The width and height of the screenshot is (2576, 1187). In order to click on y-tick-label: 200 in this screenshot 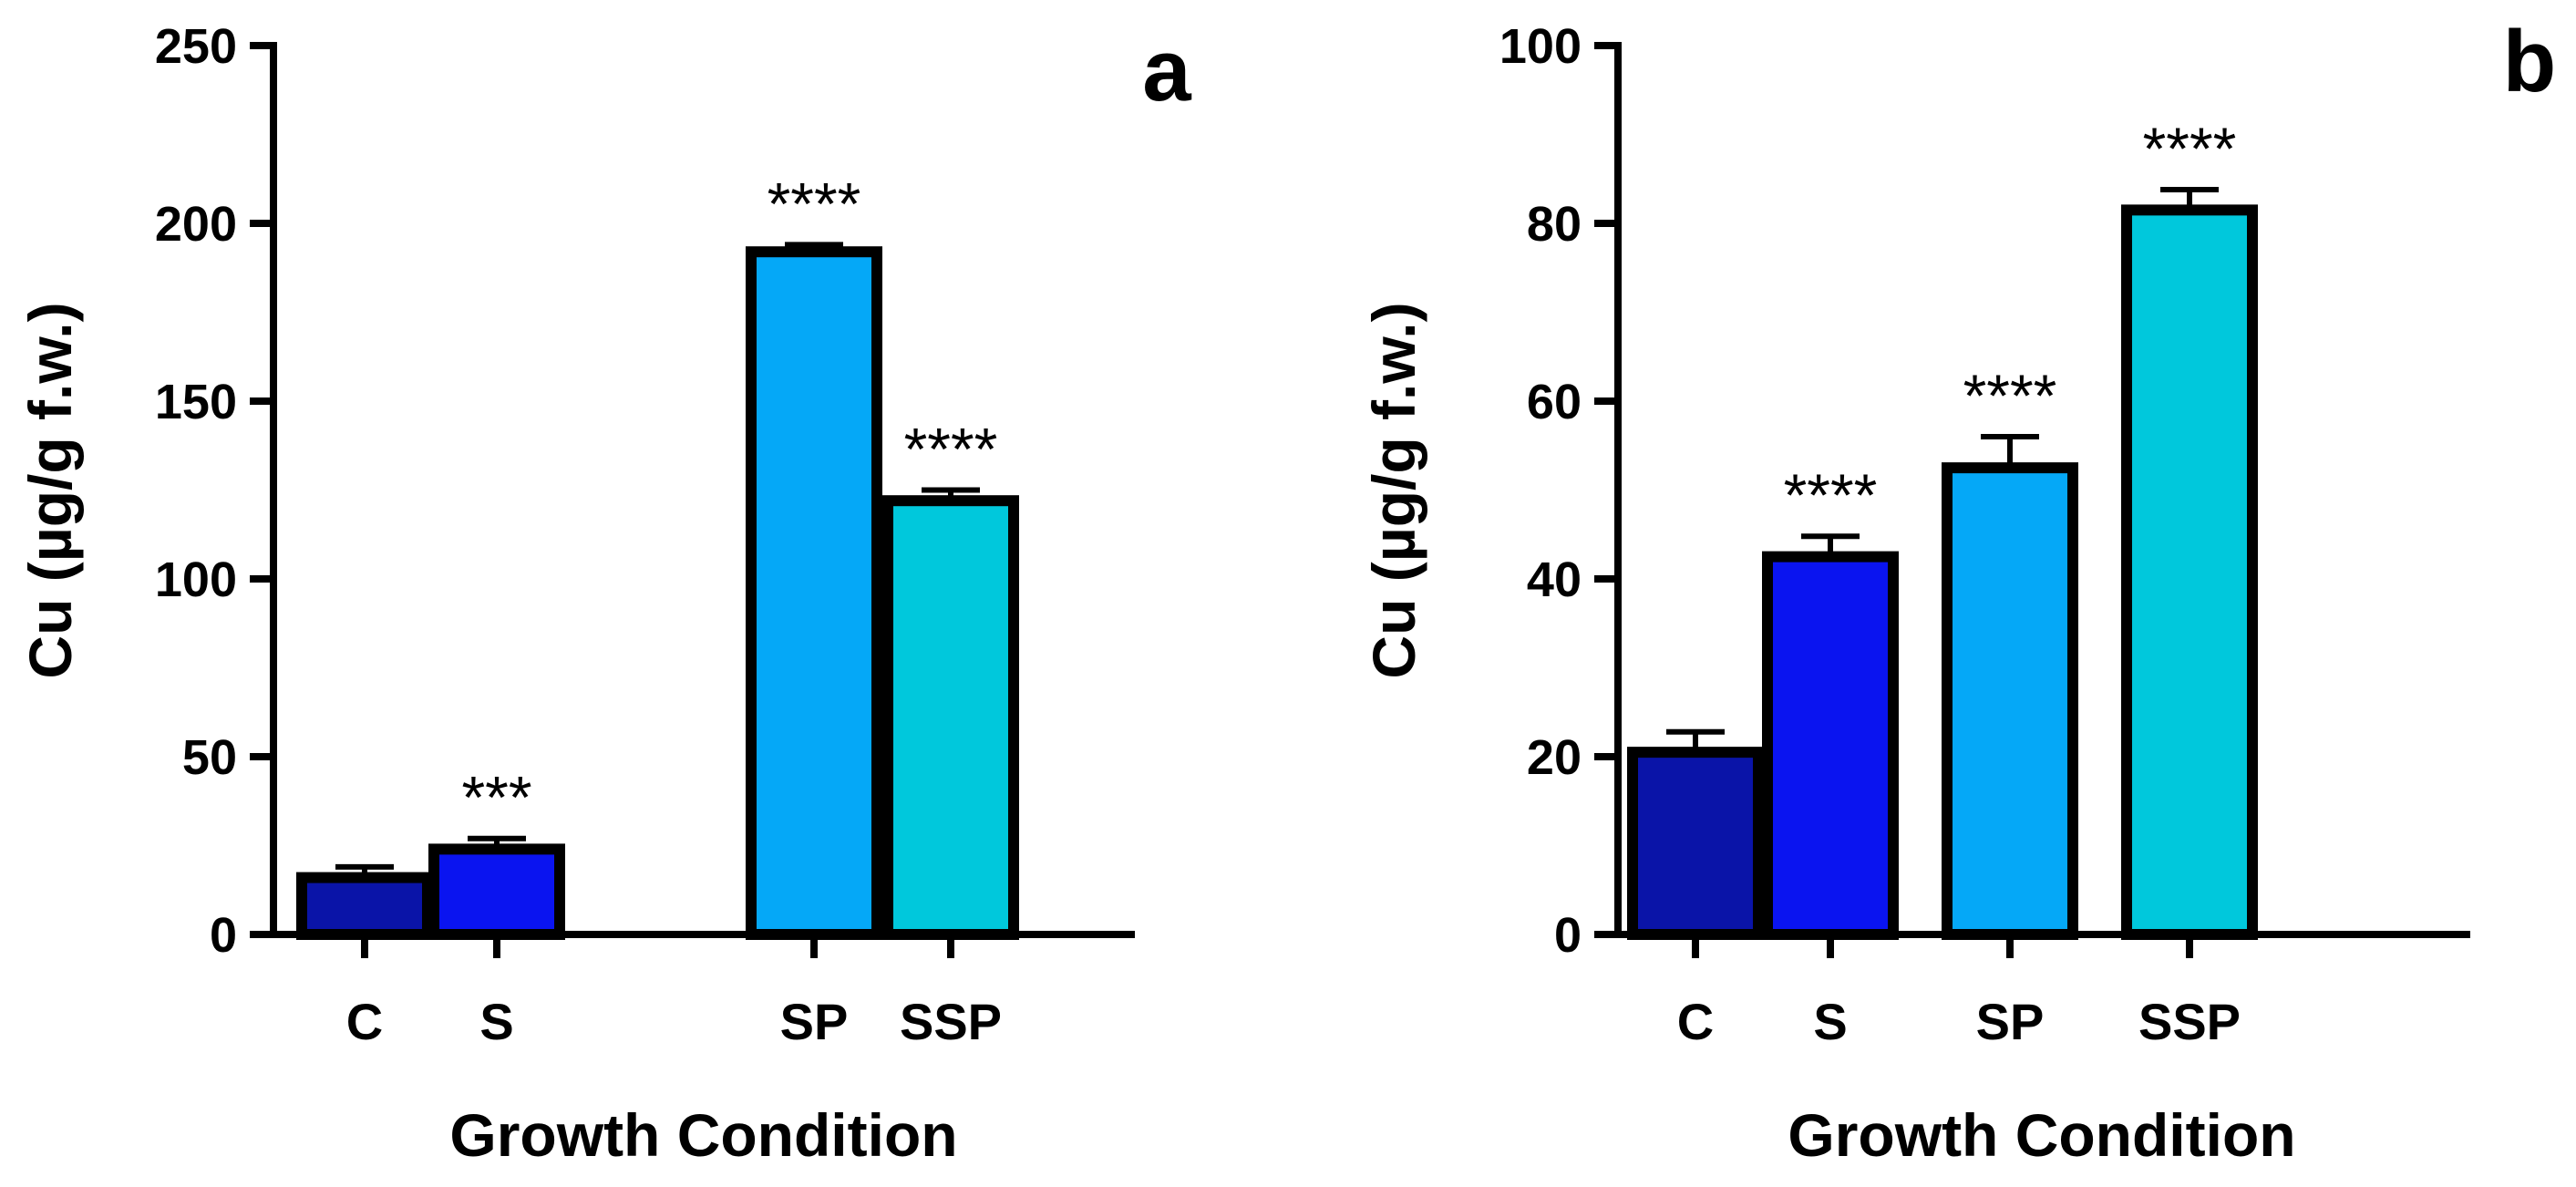, I will do `click(196, 224)`.